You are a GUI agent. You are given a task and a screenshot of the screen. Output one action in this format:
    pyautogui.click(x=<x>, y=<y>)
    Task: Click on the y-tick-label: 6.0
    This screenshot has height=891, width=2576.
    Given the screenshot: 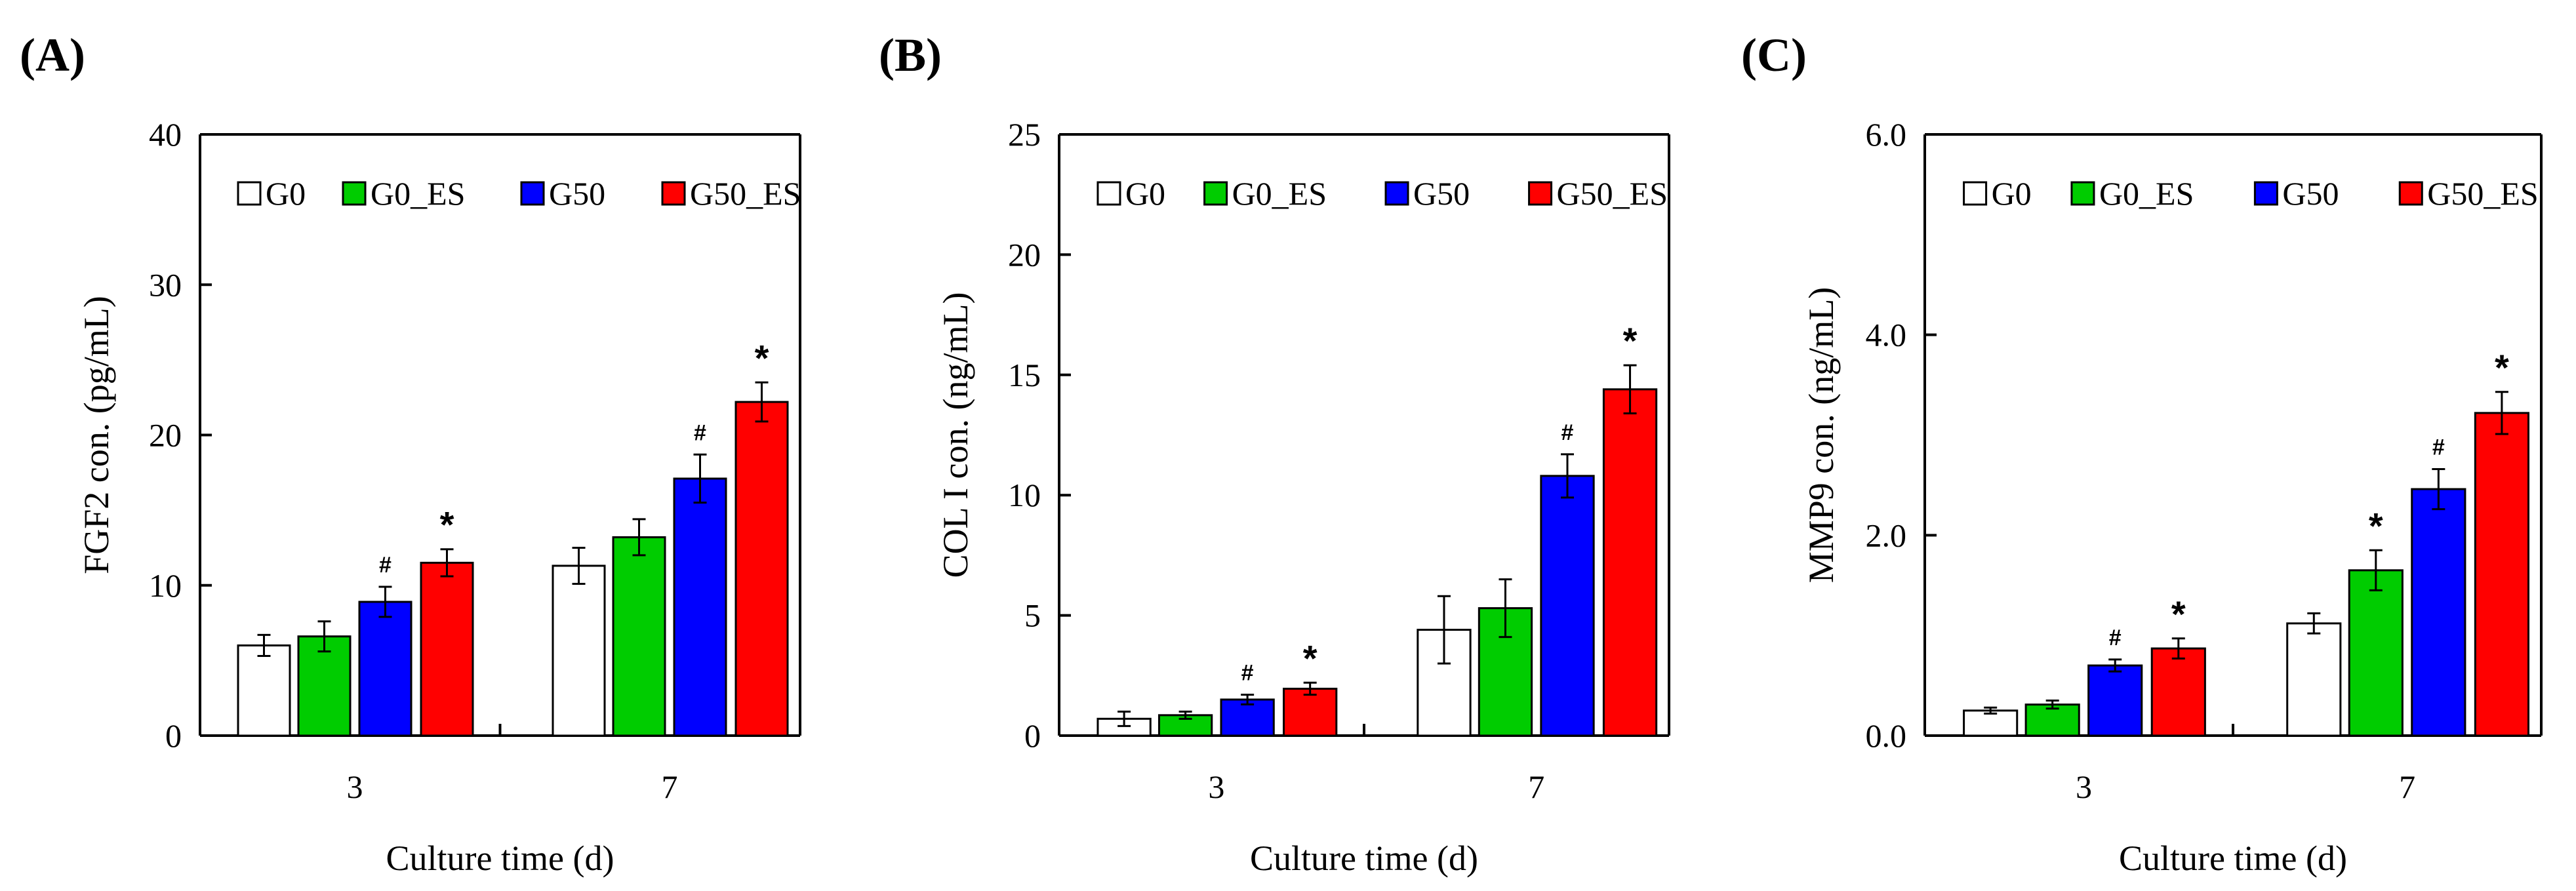 What is the action you would take?
    pyautogui.click(x=1886, y=135)
    